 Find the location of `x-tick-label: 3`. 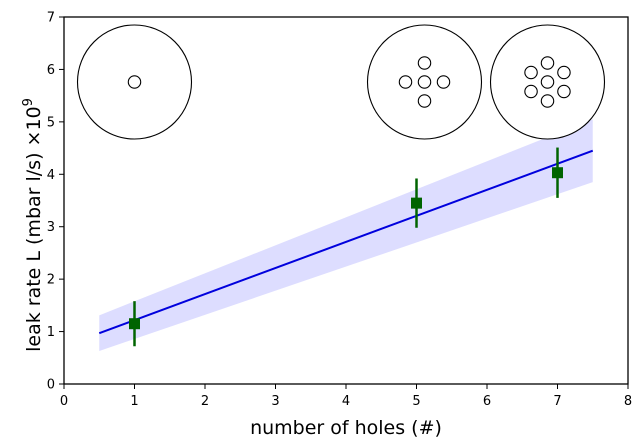

x-tick-label: 3 is located at coordinates (275, 401).